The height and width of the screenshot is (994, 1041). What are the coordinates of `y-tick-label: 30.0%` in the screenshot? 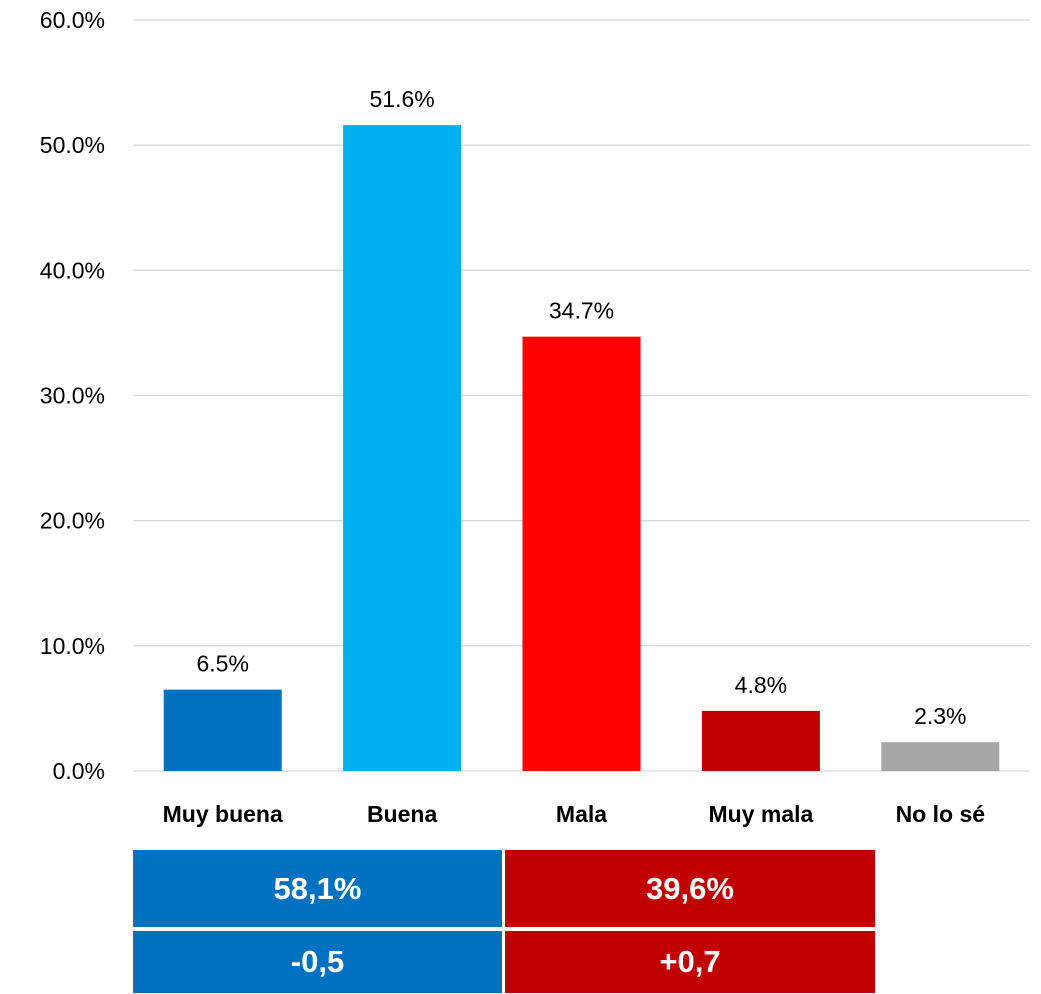 It's located at (72, 396).